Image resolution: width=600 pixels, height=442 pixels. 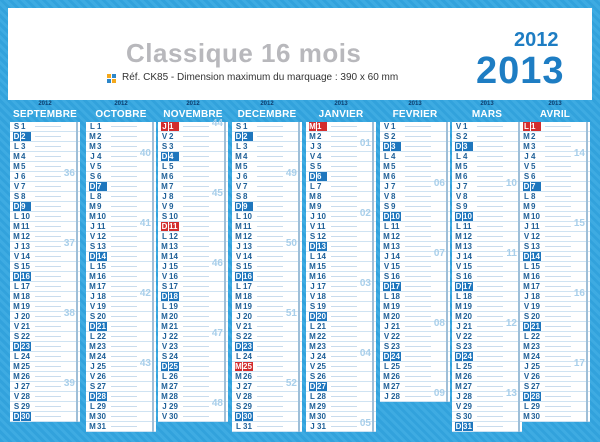 I want to click on day-row: M 30, so click(x=341, y=417).